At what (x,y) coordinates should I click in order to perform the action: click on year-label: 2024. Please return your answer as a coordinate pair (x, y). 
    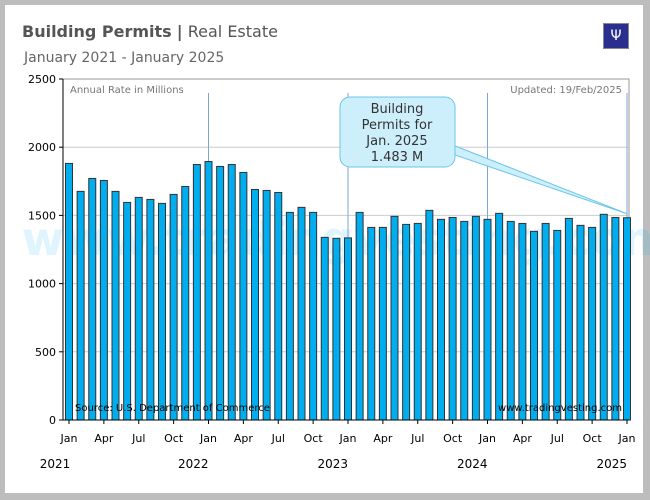
    Looking at the image, I should click on (472, 464).